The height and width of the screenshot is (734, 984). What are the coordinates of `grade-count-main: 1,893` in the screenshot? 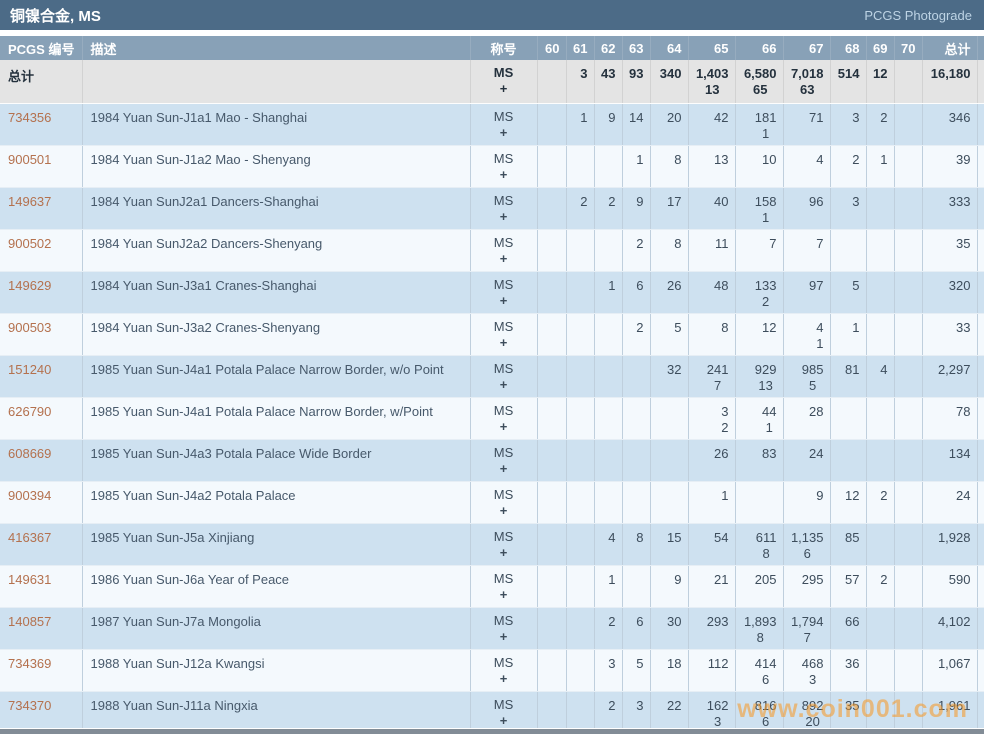 It's located at (760, 621).